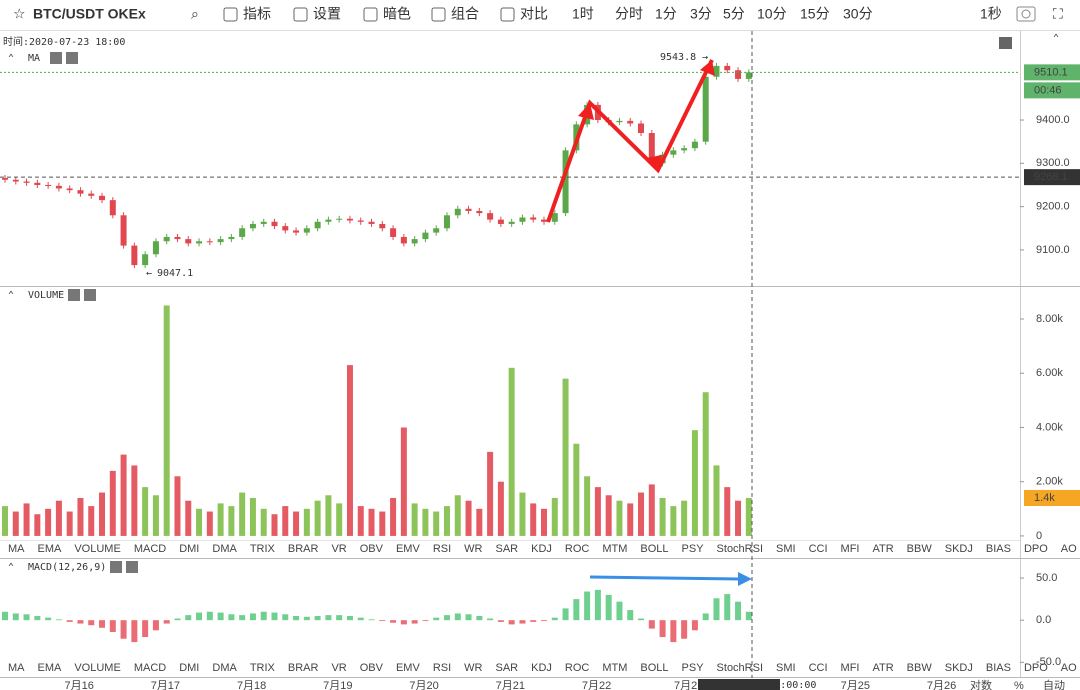 The width and height of the screenshot is (1080, 690). I want to click on menu-item: 对比, so click(534, 14).